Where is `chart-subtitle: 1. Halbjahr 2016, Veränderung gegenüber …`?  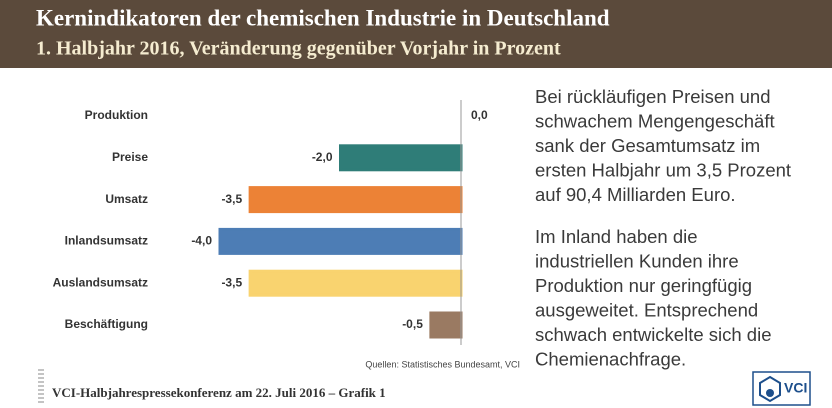 chart-subtitle: 1. Halbjahr 2016, Veränderung gegenüber … is located at coordinates (298, 49).